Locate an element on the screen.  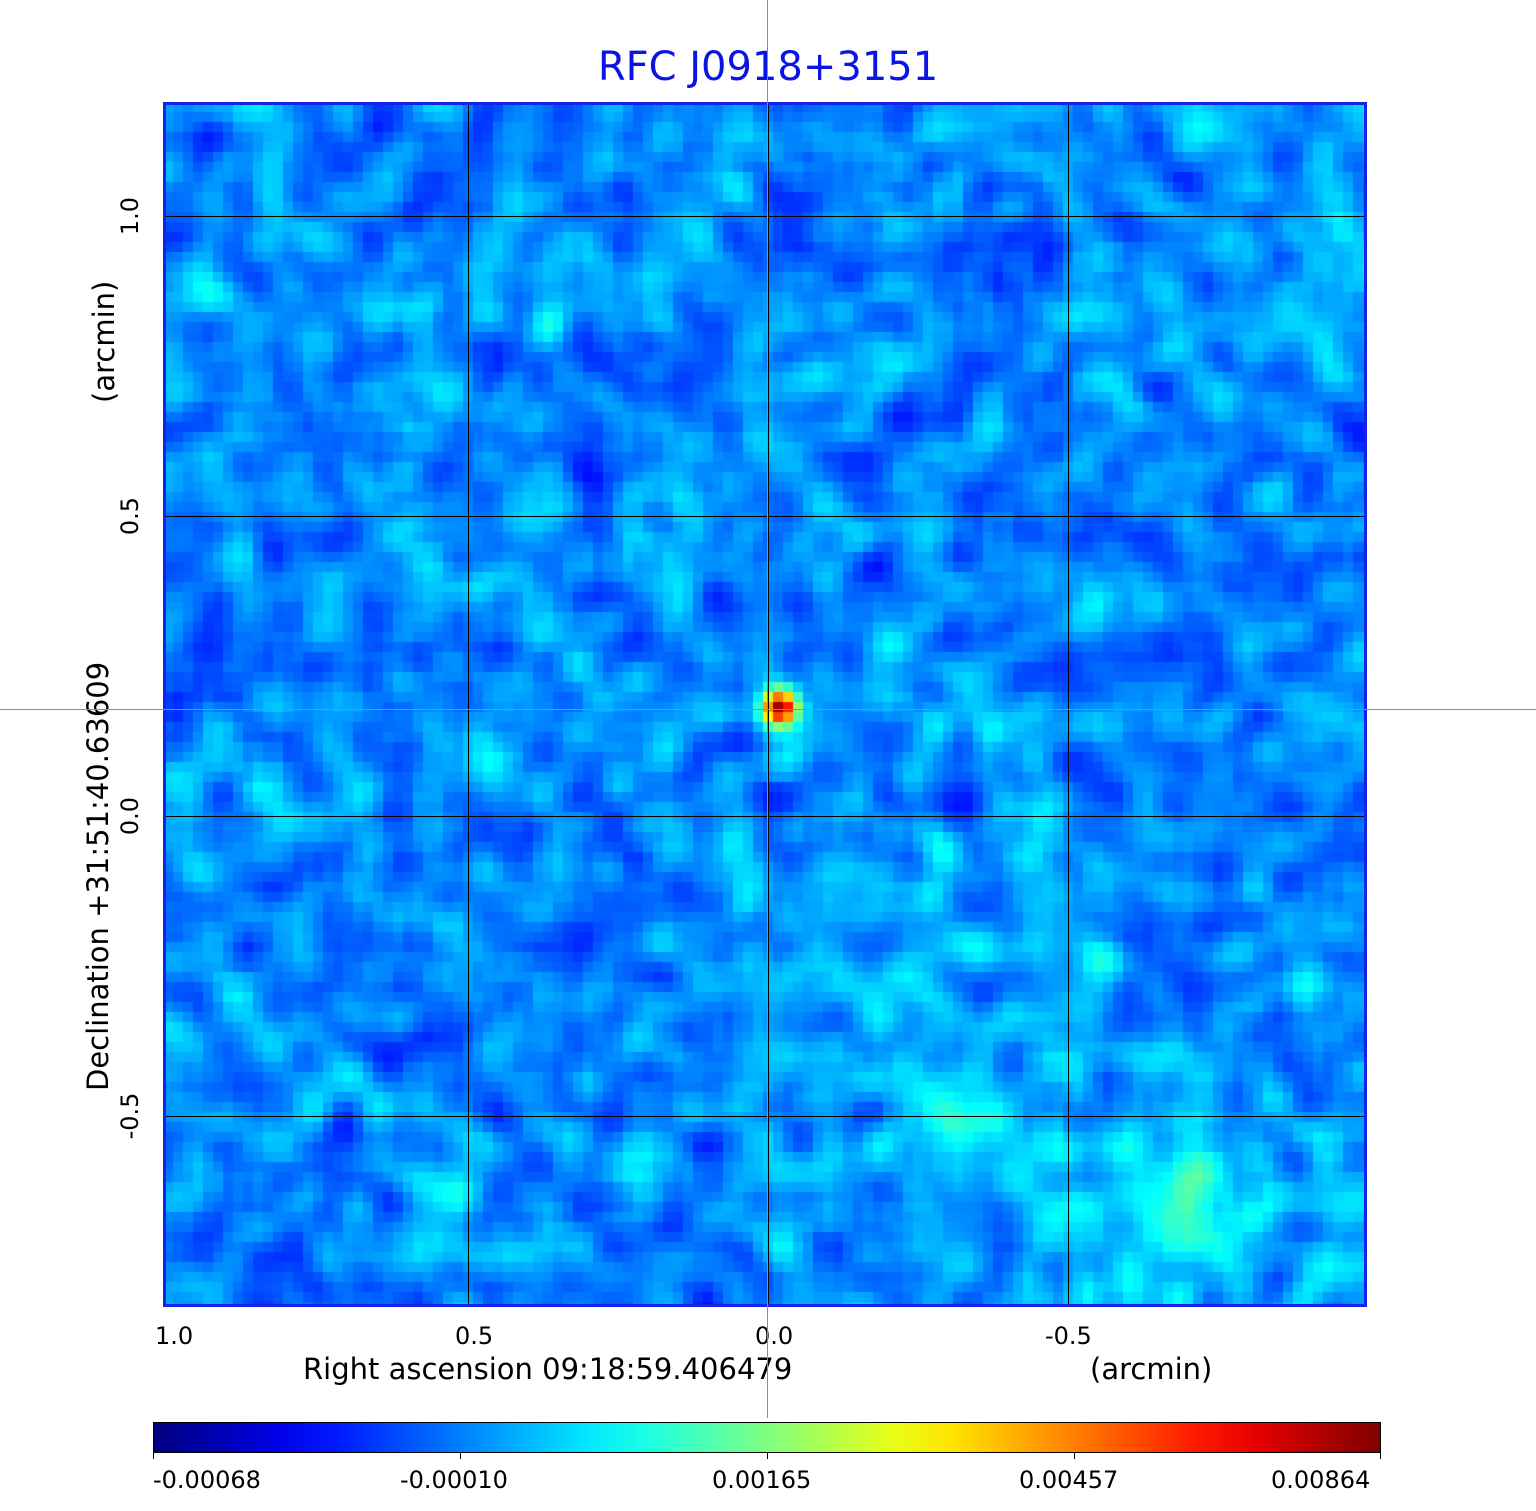
crosshair-horizontal is located at coordinates (768, 709).